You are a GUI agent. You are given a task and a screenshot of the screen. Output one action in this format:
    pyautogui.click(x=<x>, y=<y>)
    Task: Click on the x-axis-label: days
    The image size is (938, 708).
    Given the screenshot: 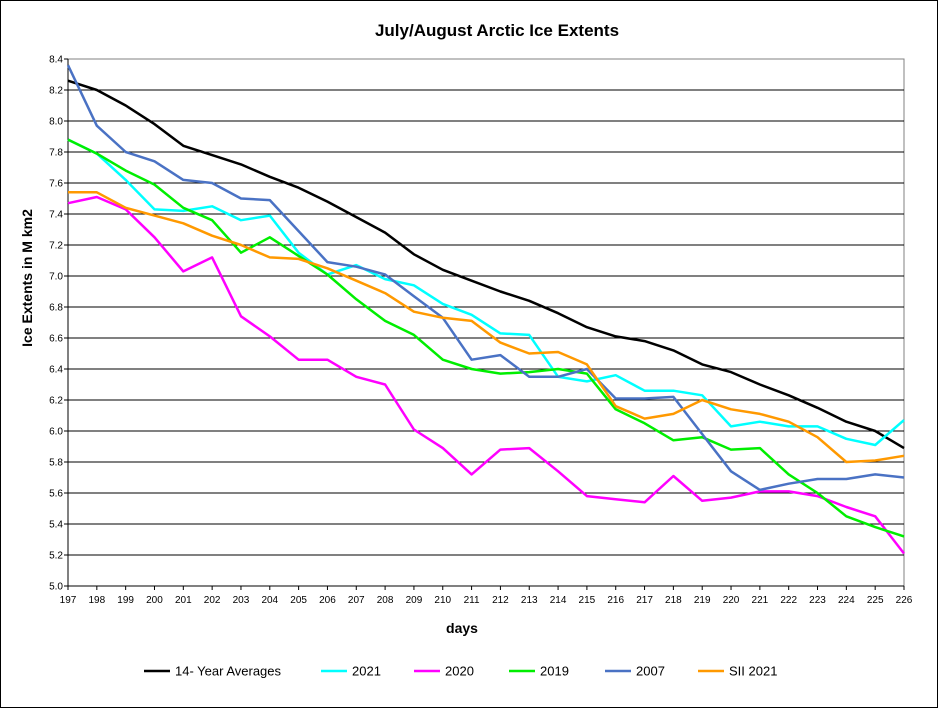 What is the action you would take?
    pyautogui.click(x=462, y=628)
    